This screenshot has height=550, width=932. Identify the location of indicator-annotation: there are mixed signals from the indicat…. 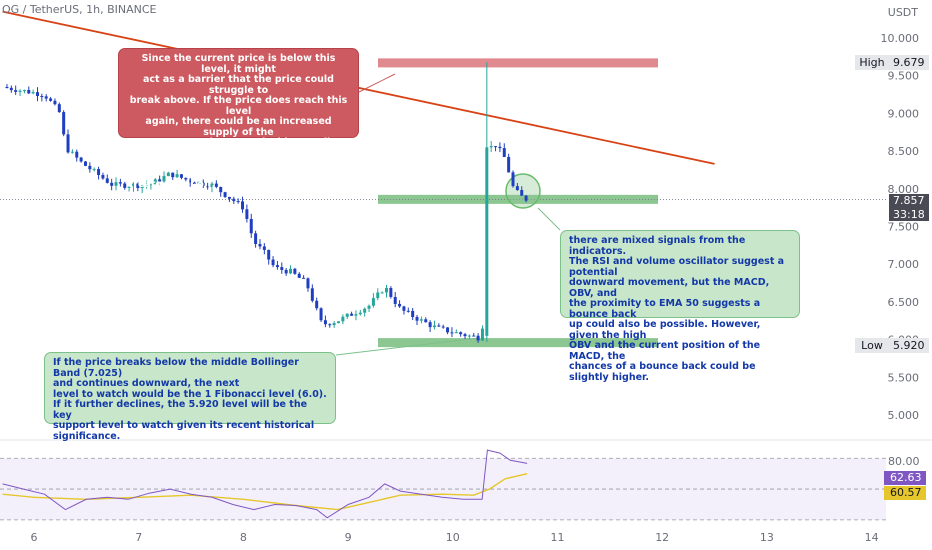
(680, 306).